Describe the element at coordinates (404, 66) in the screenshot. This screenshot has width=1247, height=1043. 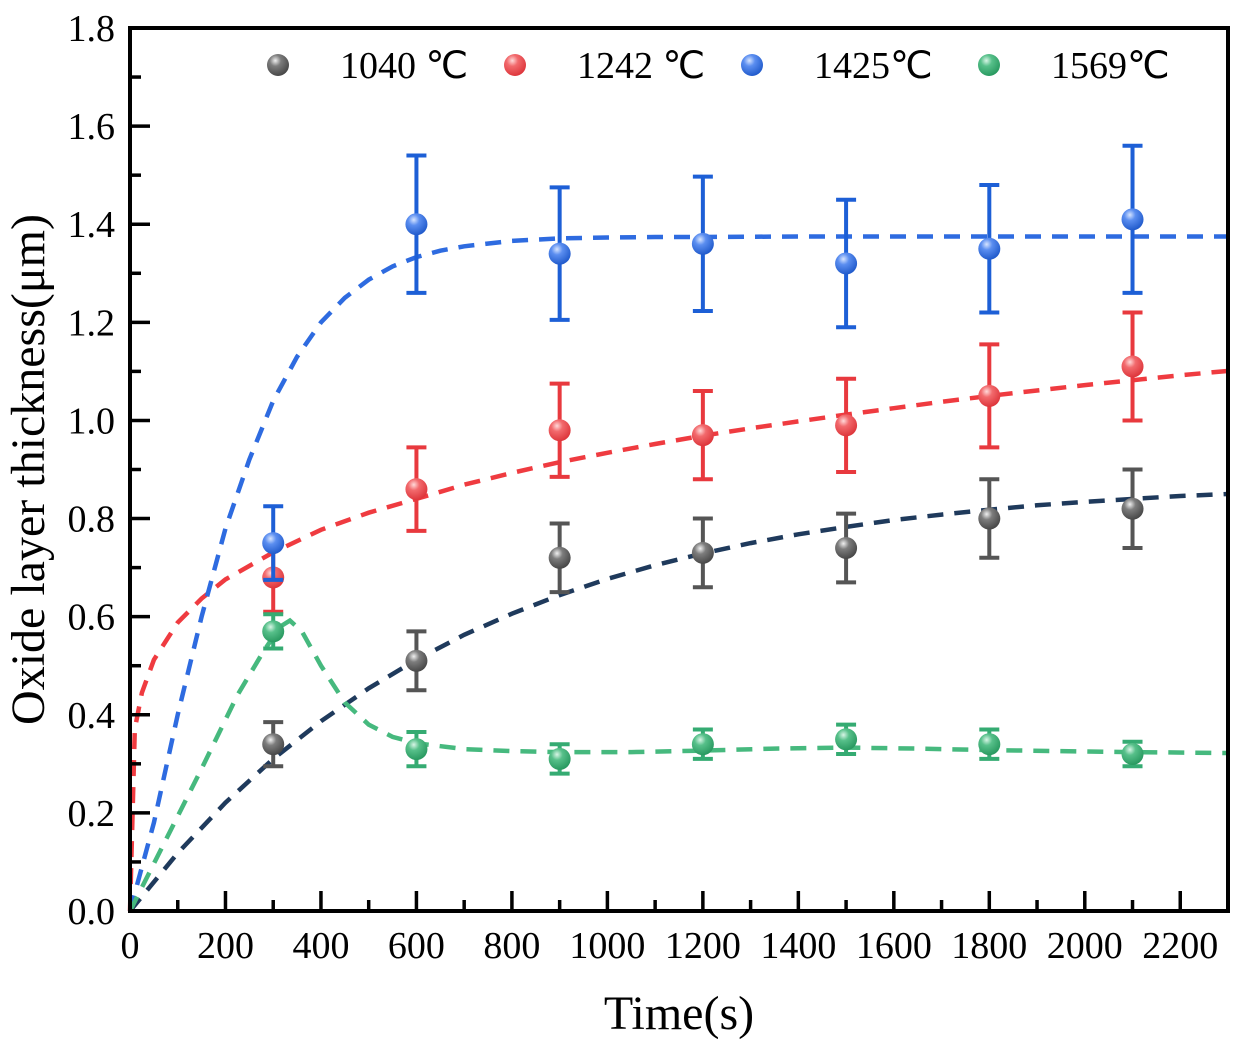
I see `legend-label-1040c: 1040 ℃` at that location.